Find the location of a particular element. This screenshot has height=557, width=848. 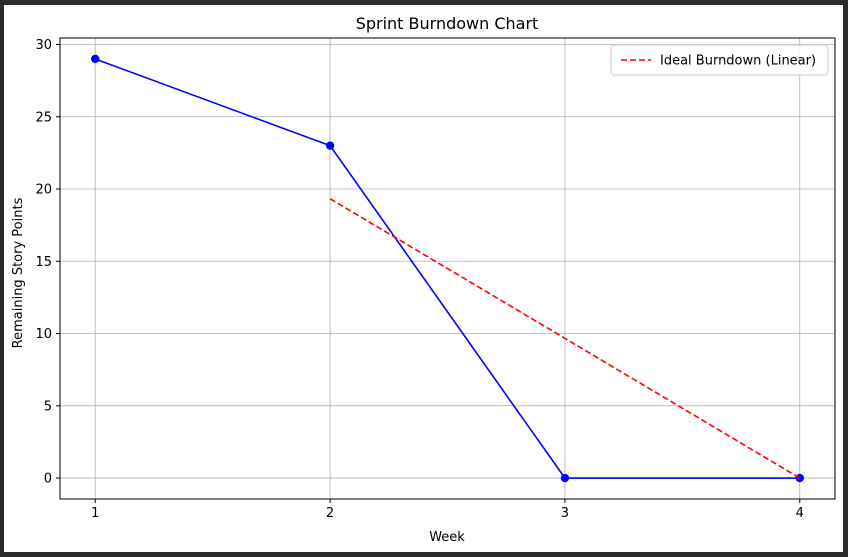

y-tick-label-30: 30 is located at coordinates (43, 45).